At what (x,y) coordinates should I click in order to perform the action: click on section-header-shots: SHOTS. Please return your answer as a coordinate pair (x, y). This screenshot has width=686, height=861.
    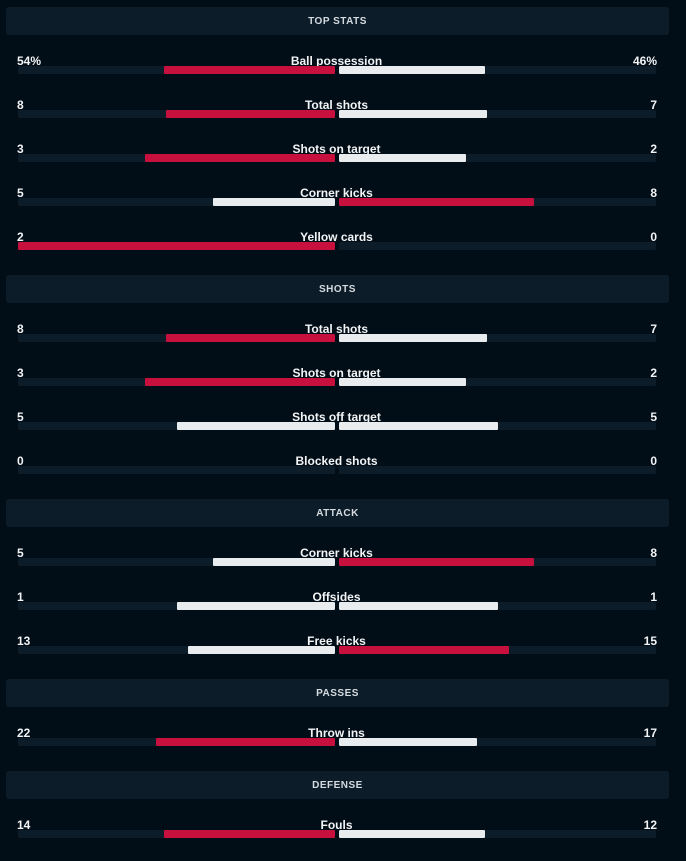
    Looking at the image, I should click on (337, 289).